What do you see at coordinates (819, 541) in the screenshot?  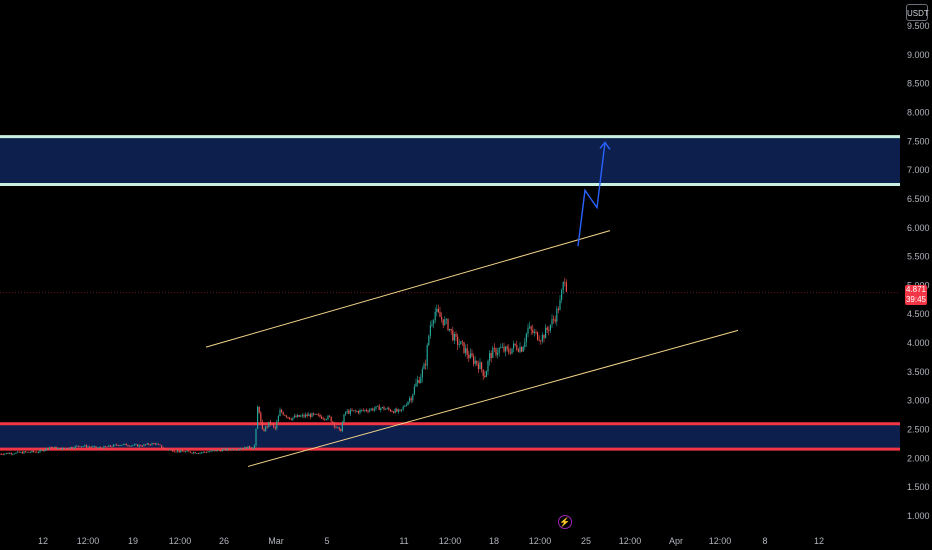 I see `time-tick-label: 12` at bounding box center [819, 541].